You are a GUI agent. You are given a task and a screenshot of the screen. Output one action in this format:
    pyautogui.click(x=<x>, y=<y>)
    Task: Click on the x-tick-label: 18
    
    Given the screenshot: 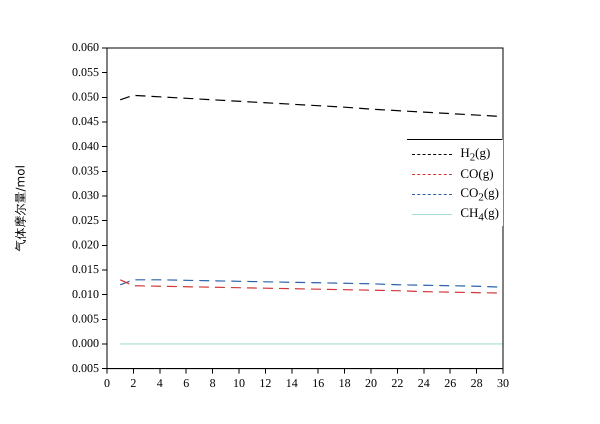 What is the action you would take?
    pyautogui.click(x=344, y=383)
    